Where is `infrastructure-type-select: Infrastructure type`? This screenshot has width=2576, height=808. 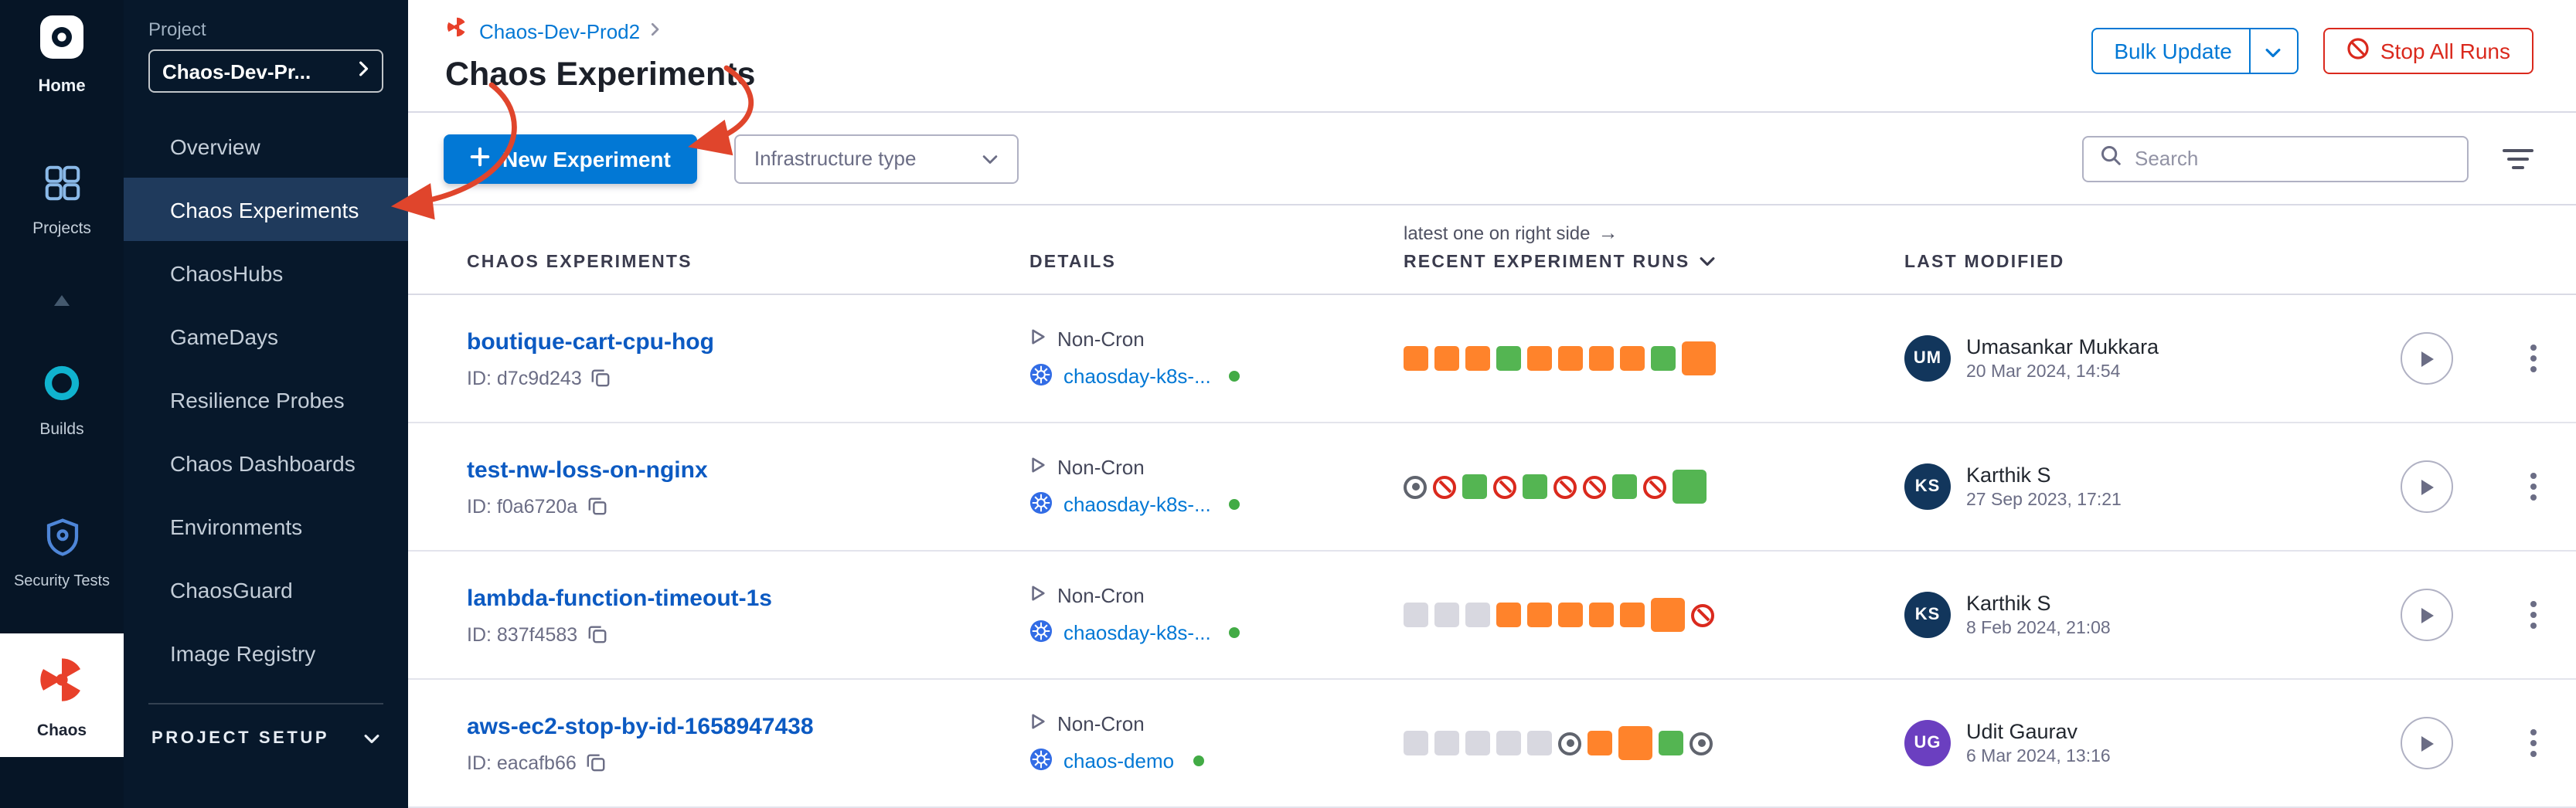 infrastructure-type-select: Infrastructure type is located at coordinates (876, 159).